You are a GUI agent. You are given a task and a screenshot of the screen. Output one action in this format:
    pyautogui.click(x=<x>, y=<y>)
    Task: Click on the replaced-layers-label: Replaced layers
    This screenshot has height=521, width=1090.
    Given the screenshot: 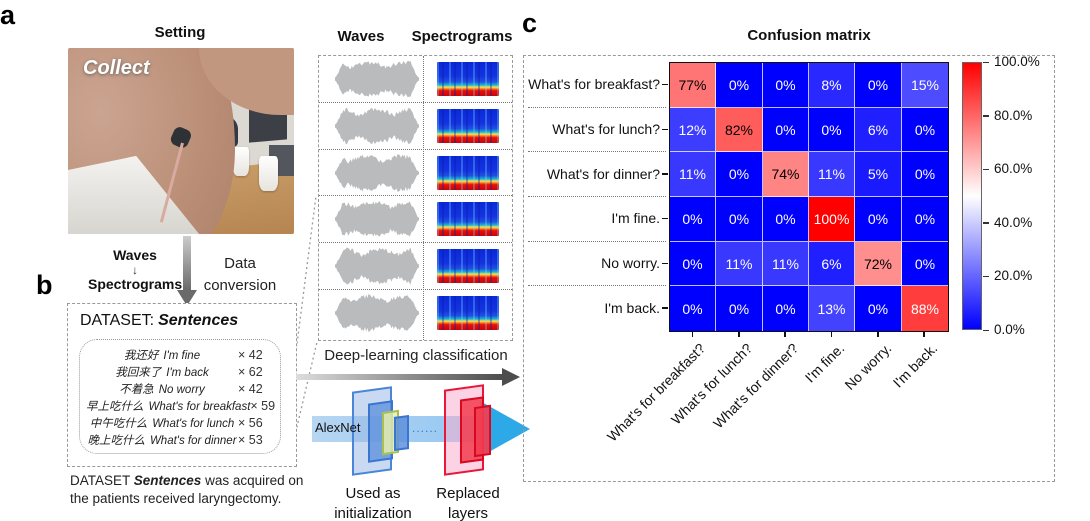 What is the action you would take?
    pyautogui.click(x=468, y=503)
    